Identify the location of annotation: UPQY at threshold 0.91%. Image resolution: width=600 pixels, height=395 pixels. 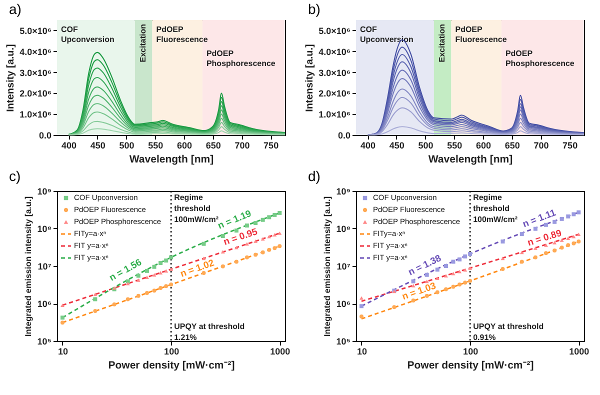
(508, 332).